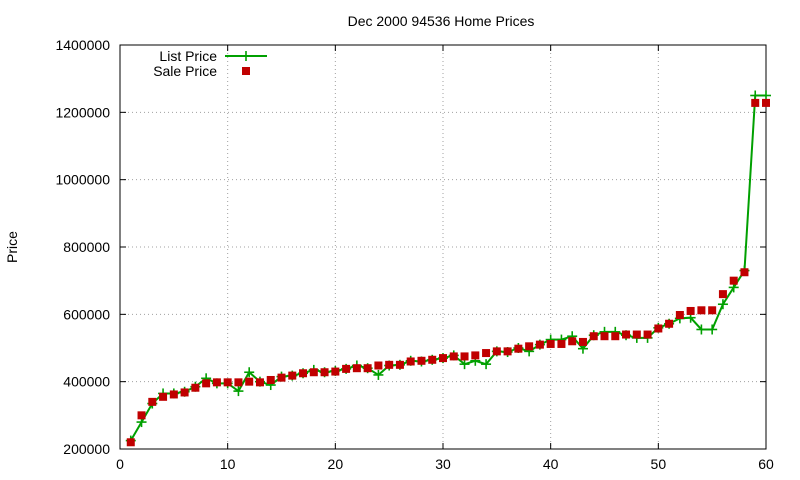 The height and width of the screenshot is (480, 800). Describe the element at coordinates (86, 247) in the screenshot. I see `y-tick-label: 800000` at that location.